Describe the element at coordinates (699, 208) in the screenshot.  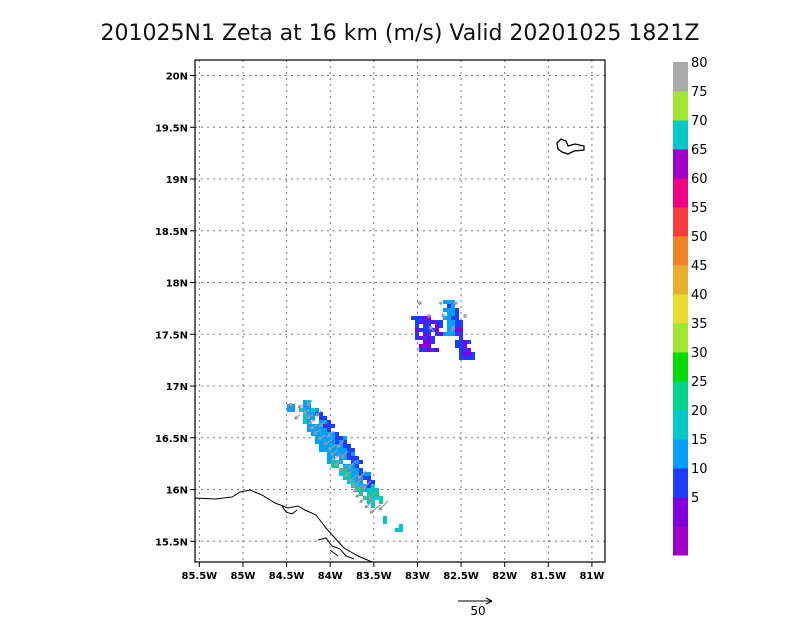
I see `colorbar-label: 55` at that location.